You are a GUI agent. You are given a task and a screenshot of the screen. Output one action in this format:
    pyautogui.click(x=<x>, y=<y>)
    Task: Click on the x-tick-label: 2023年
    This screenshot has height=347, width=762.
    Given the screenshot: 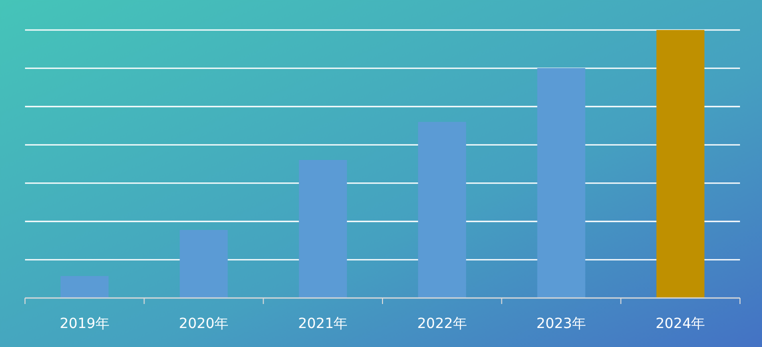 What is the action you would take?
    pyautogui.click(x=561, y=324)
    